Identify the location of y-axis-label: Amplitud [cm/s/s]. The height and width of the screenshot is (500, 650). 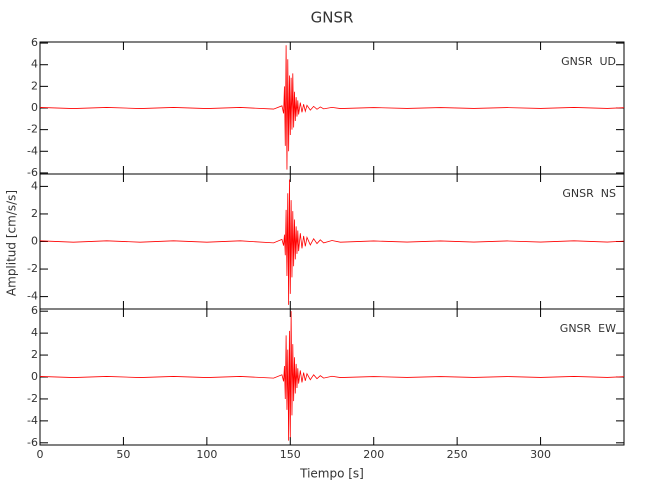
(12, 243).